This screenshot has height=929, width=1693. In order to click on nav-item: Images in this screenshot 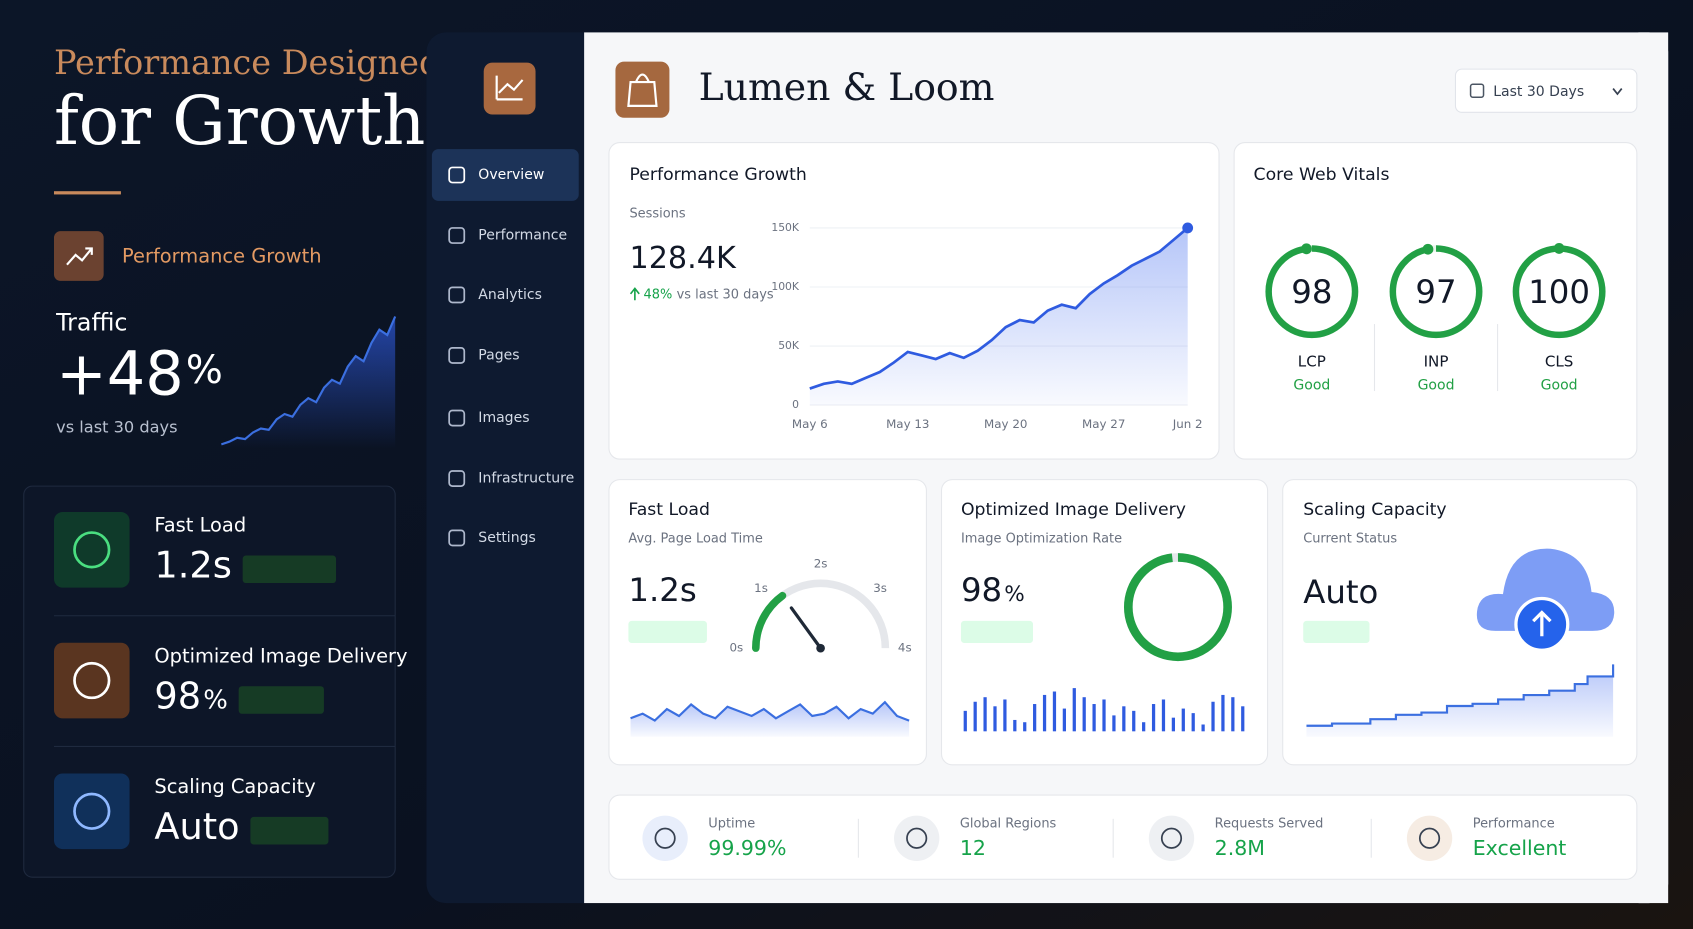, I will do `click(503, 418)`.